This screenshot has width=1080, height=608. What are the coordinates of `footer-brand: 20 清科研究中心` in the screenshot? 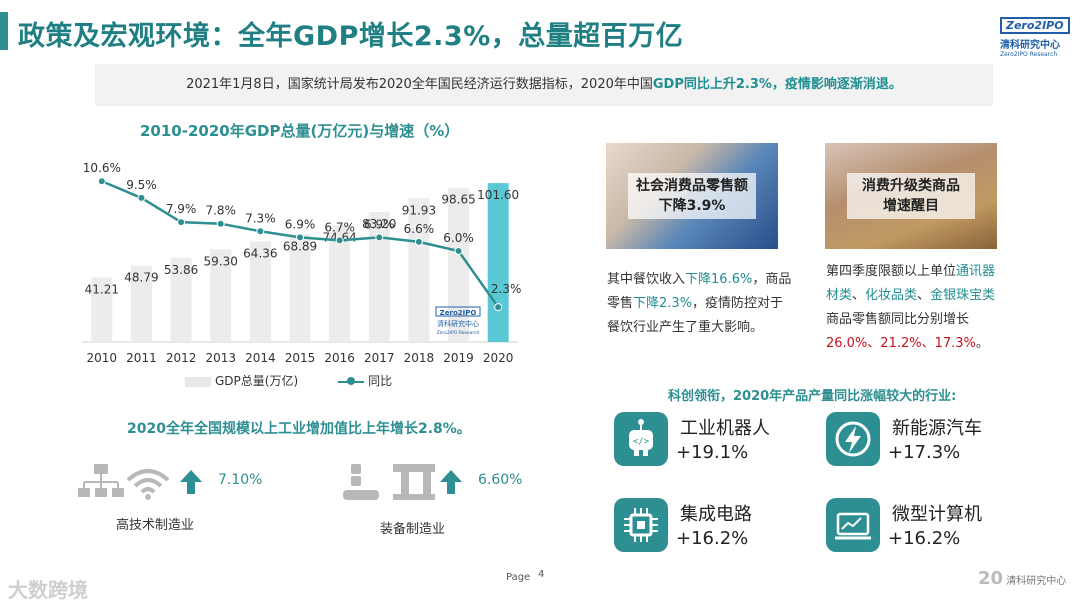 It's located at (1022, 578).